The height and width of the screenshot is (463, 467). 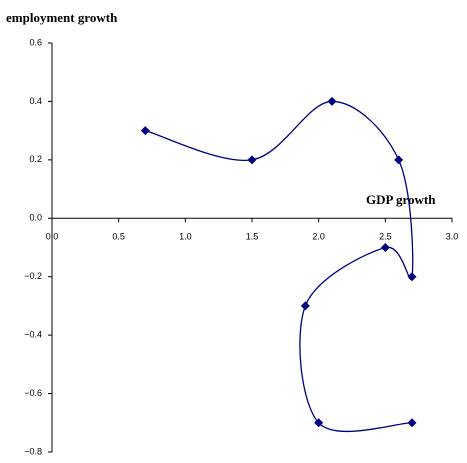 What do you see at coordinates (252, 237) in the screenshot?
I see `x-tick-label: 1.5` at bounding box center [252, 237].